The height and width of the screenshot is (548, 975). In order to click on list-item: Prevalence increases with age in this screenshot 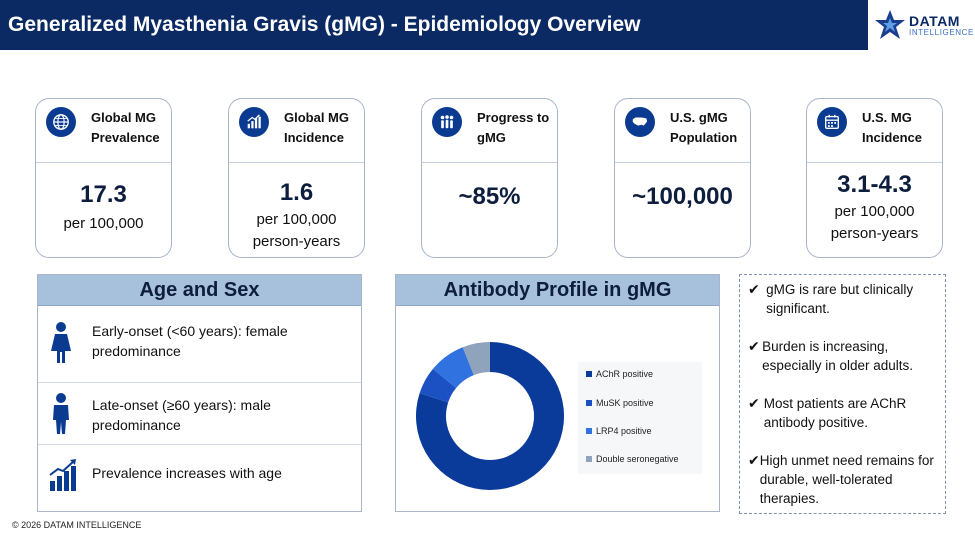, I will do `click(199, 478)`.